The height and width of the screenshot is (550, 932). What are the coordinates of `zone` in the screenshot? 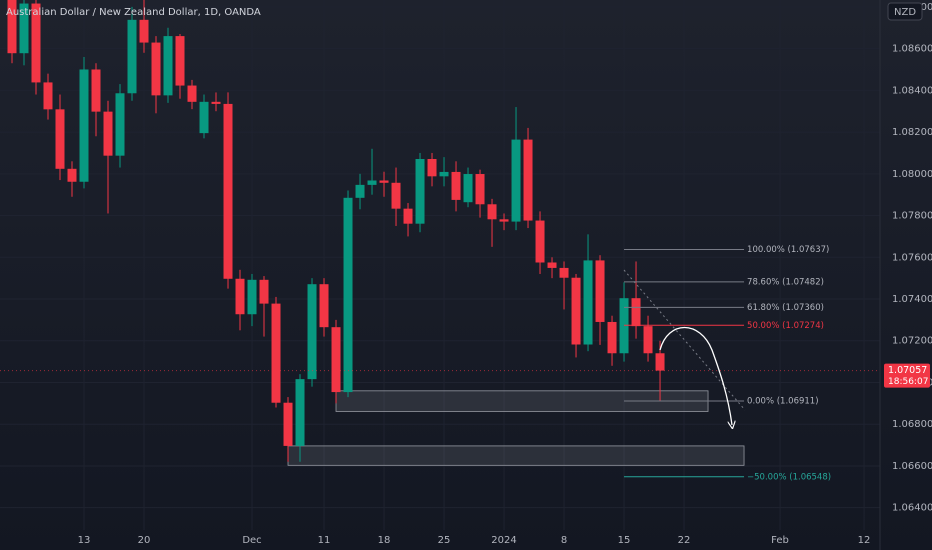 It's located at (516, 455).